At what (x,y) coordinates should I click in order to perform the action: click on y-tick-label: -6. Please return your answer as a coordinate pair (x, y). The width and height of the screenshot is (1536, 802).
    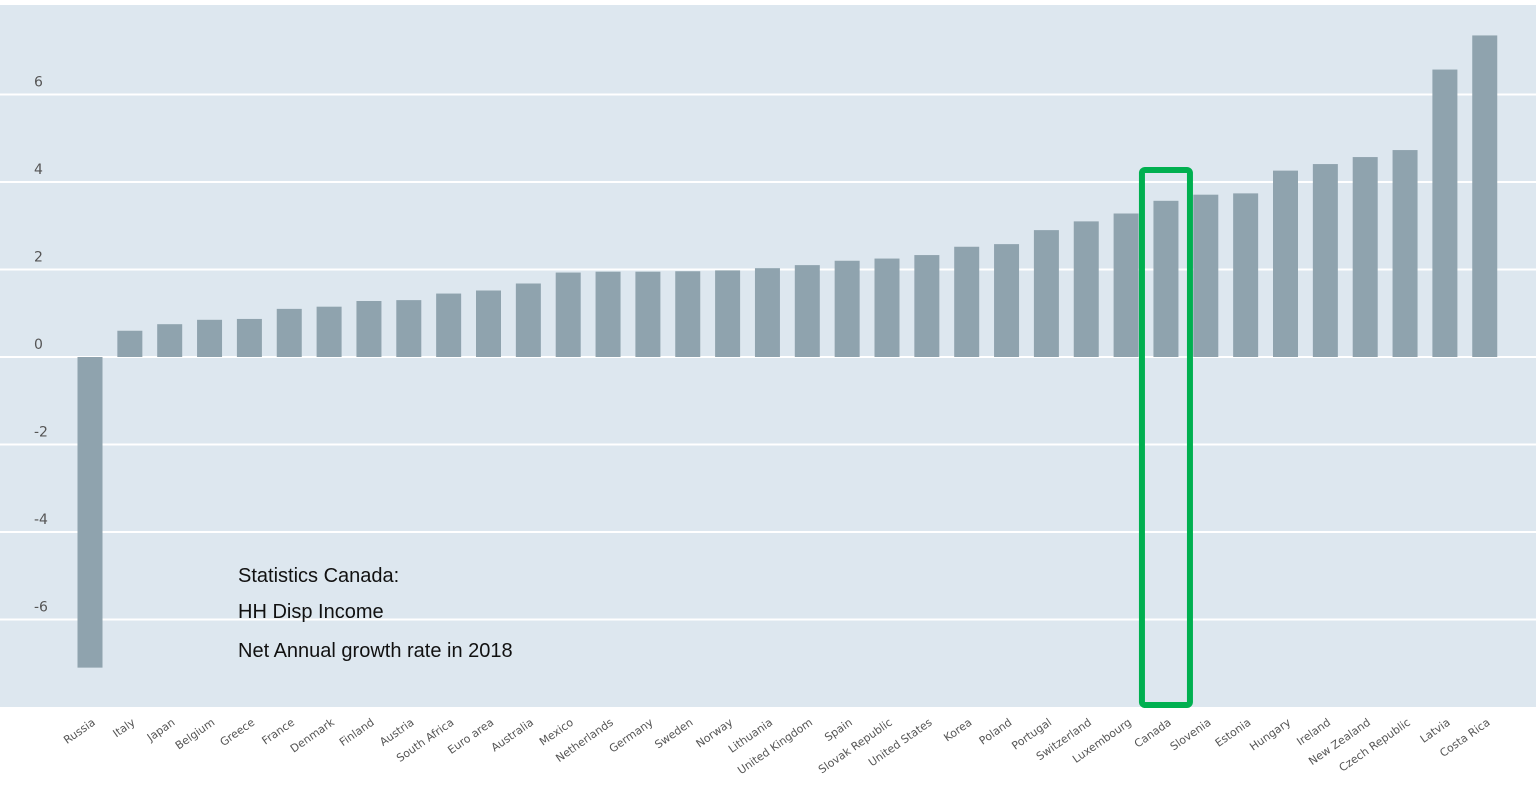
    Looking at the image, I should click on (41, 608).